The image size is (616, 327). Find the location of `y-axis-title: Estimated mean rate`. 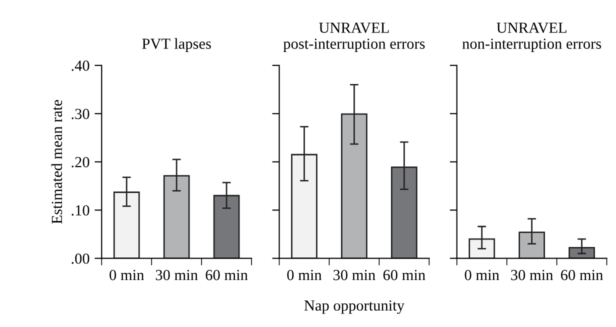

y-axis-title: Estimated mean rate is located at coordinates (56, 162).